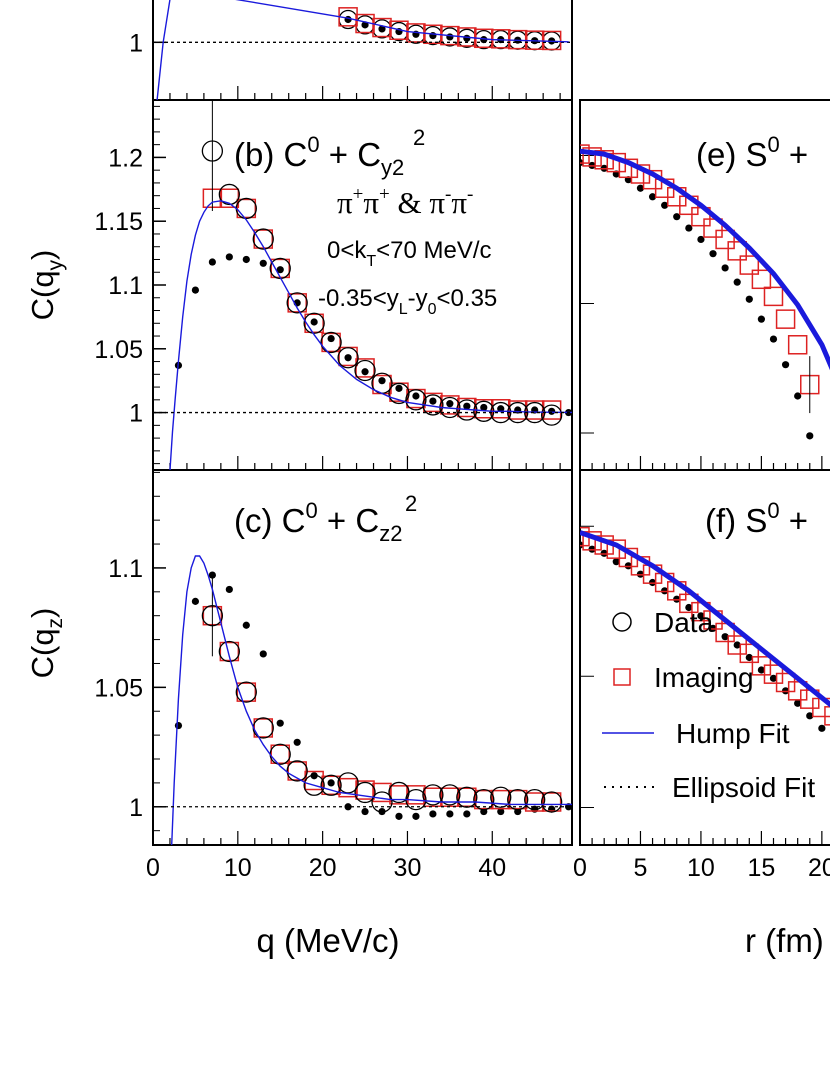 Image resolution: width=830 pixels, height=1075 pixels. I want to click on panel-a-marks, so click(450, 29).